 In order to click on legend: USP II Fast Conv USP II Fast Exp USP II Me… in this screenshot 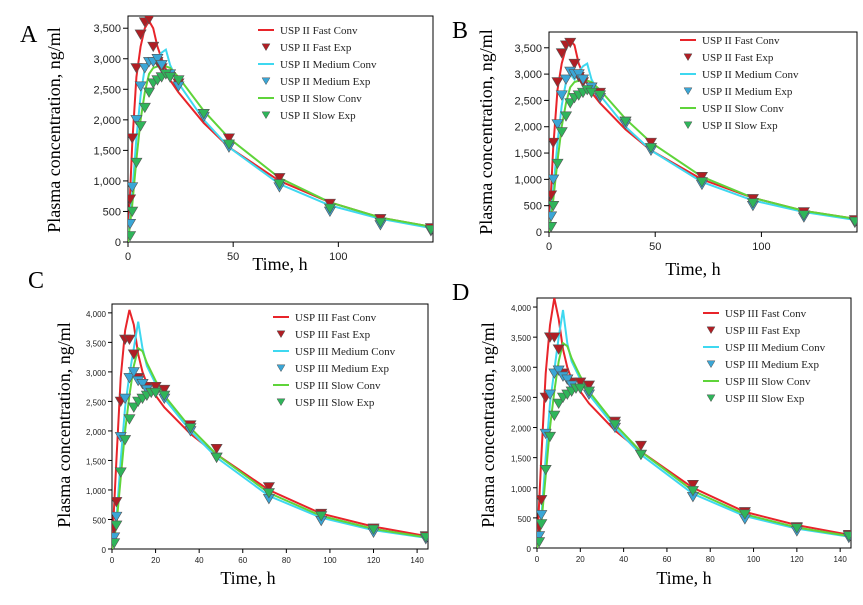, I will do `click(317, 73)`.